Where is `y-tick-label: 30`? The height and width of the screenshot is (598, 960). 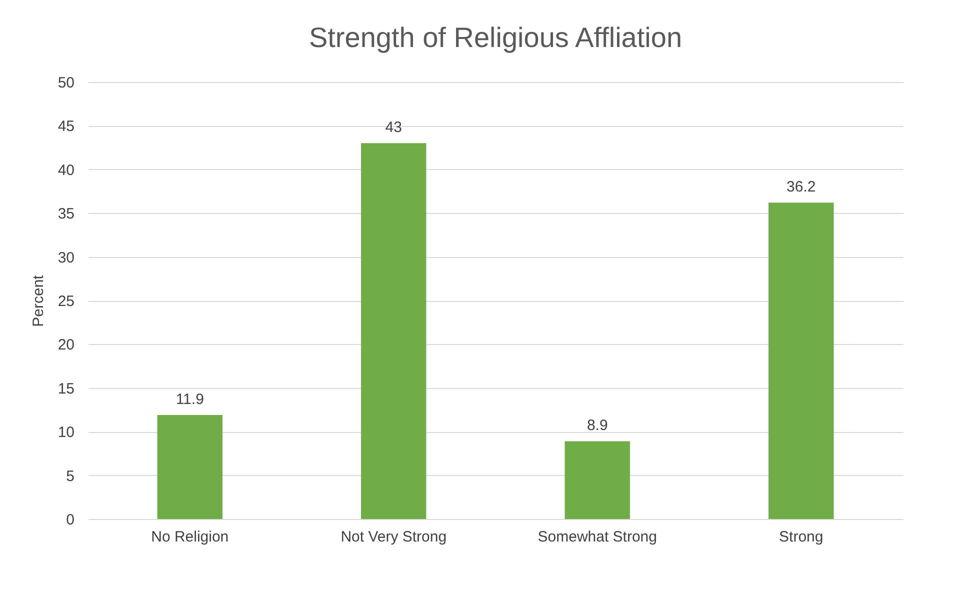 y-tick-label: 30 is located at coordinates (66, 257).